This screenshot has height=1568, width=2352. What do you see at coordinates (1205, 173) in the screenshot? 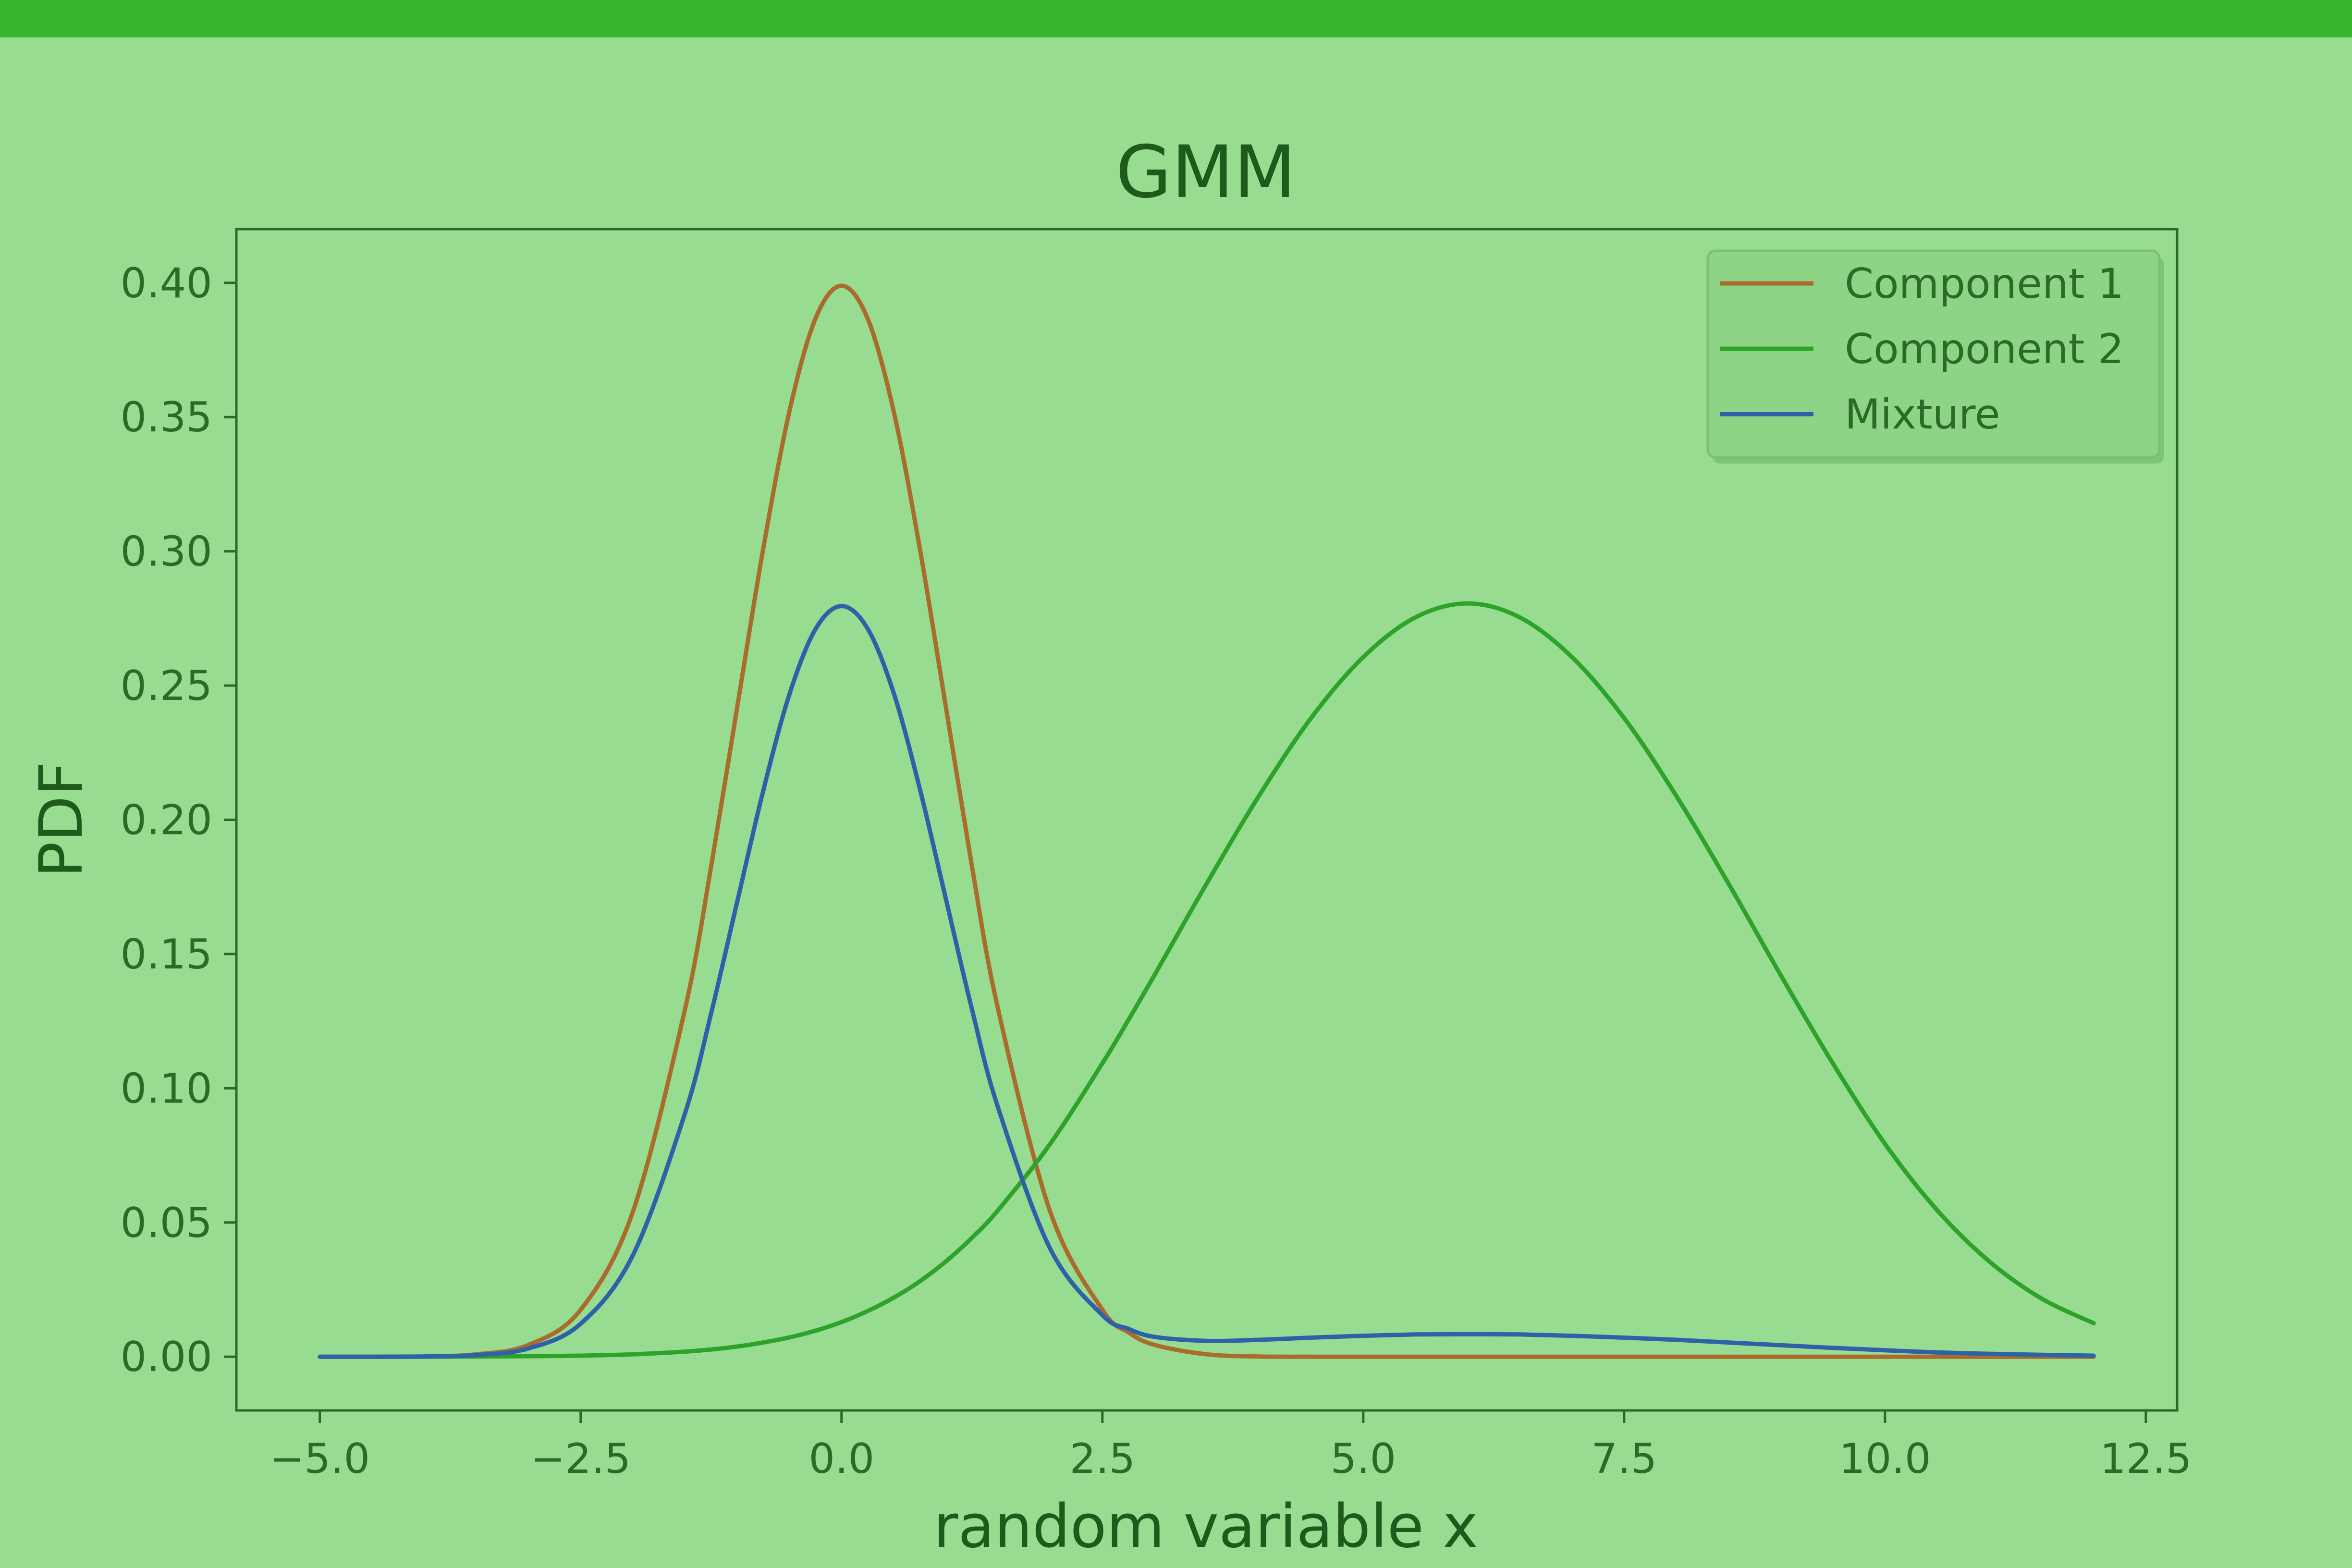
I see `chart-title: GMM` at bounding box center [1205, 173].